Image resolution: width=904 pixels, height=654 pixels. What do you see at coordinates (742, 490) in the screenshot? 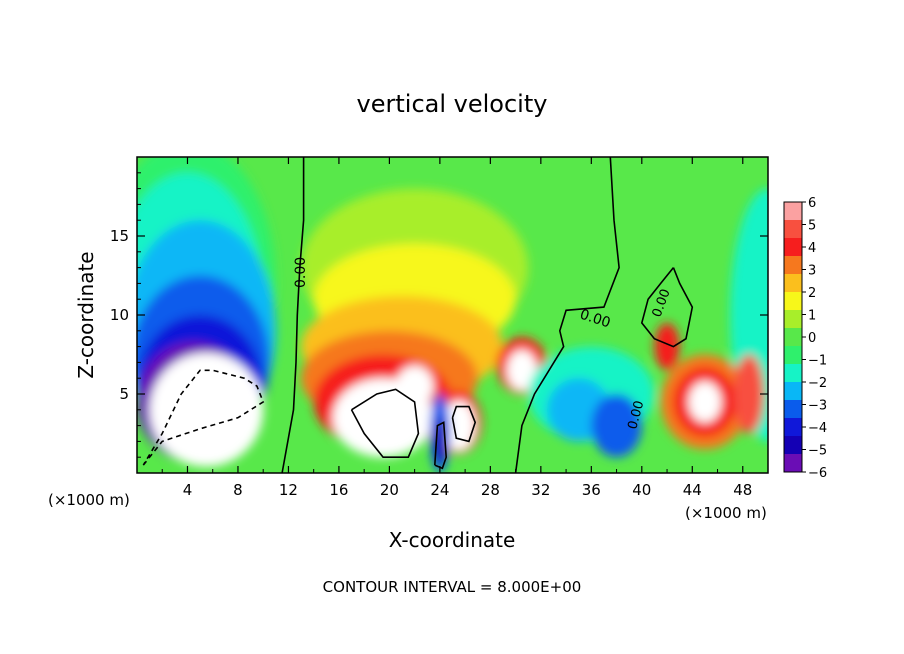
I see `x-tick-label: 48` at bounding box center [742, 490].